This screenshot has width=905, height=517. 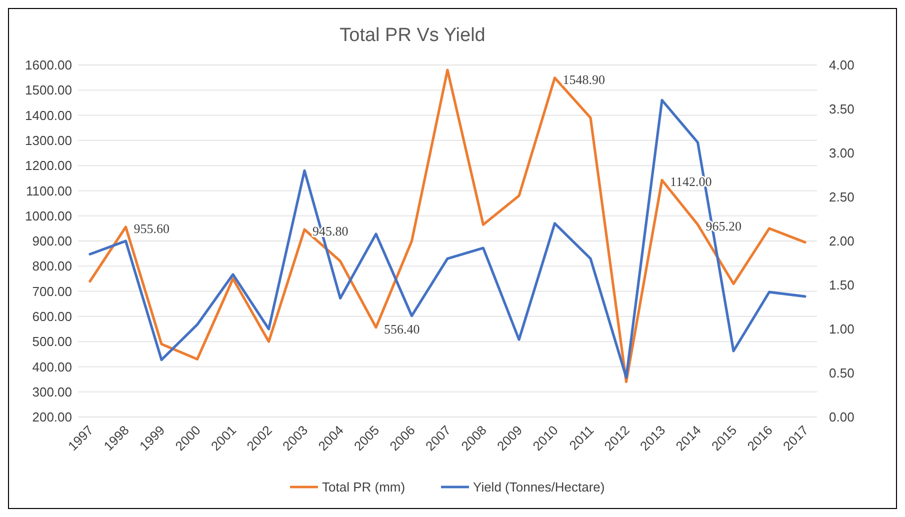 I want to click on data-label: 556.40, so click(x=402, y=328).